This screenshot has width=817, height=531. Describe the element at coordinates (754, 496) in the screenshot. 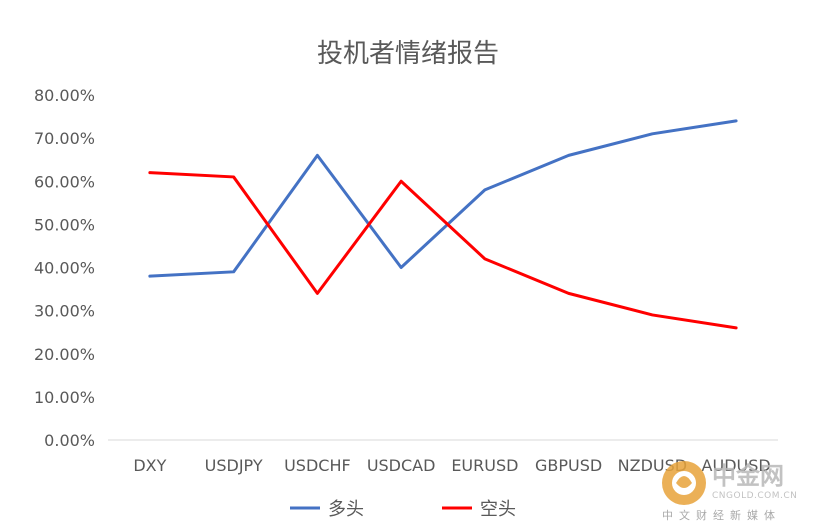

I see `watermark-site: CNGOLD.COM.CN` at that location.